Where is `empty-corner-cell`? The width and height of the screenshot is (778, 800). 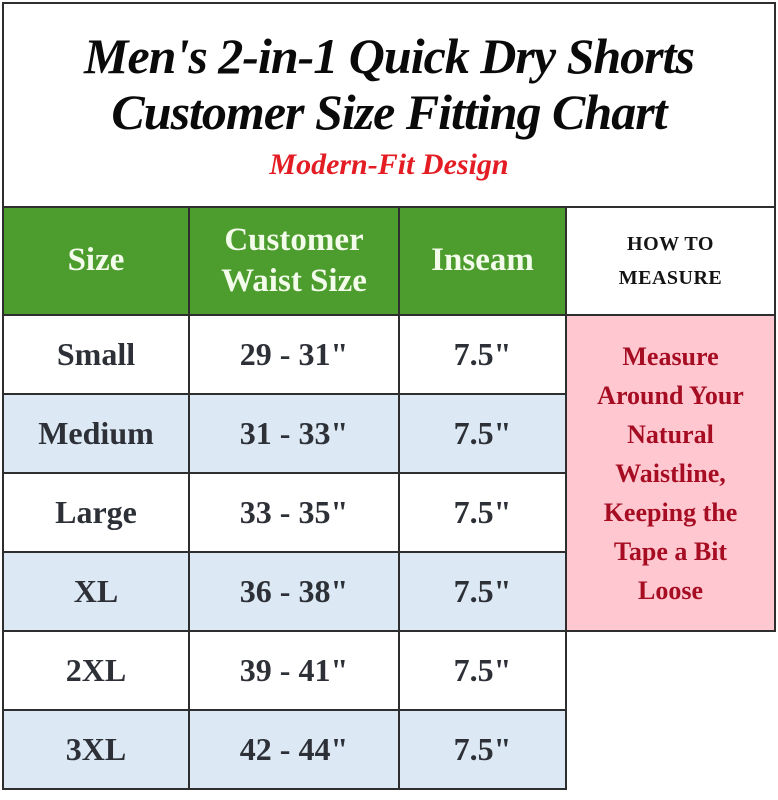 empty-corner-cell is located at coordinates (670, 710).